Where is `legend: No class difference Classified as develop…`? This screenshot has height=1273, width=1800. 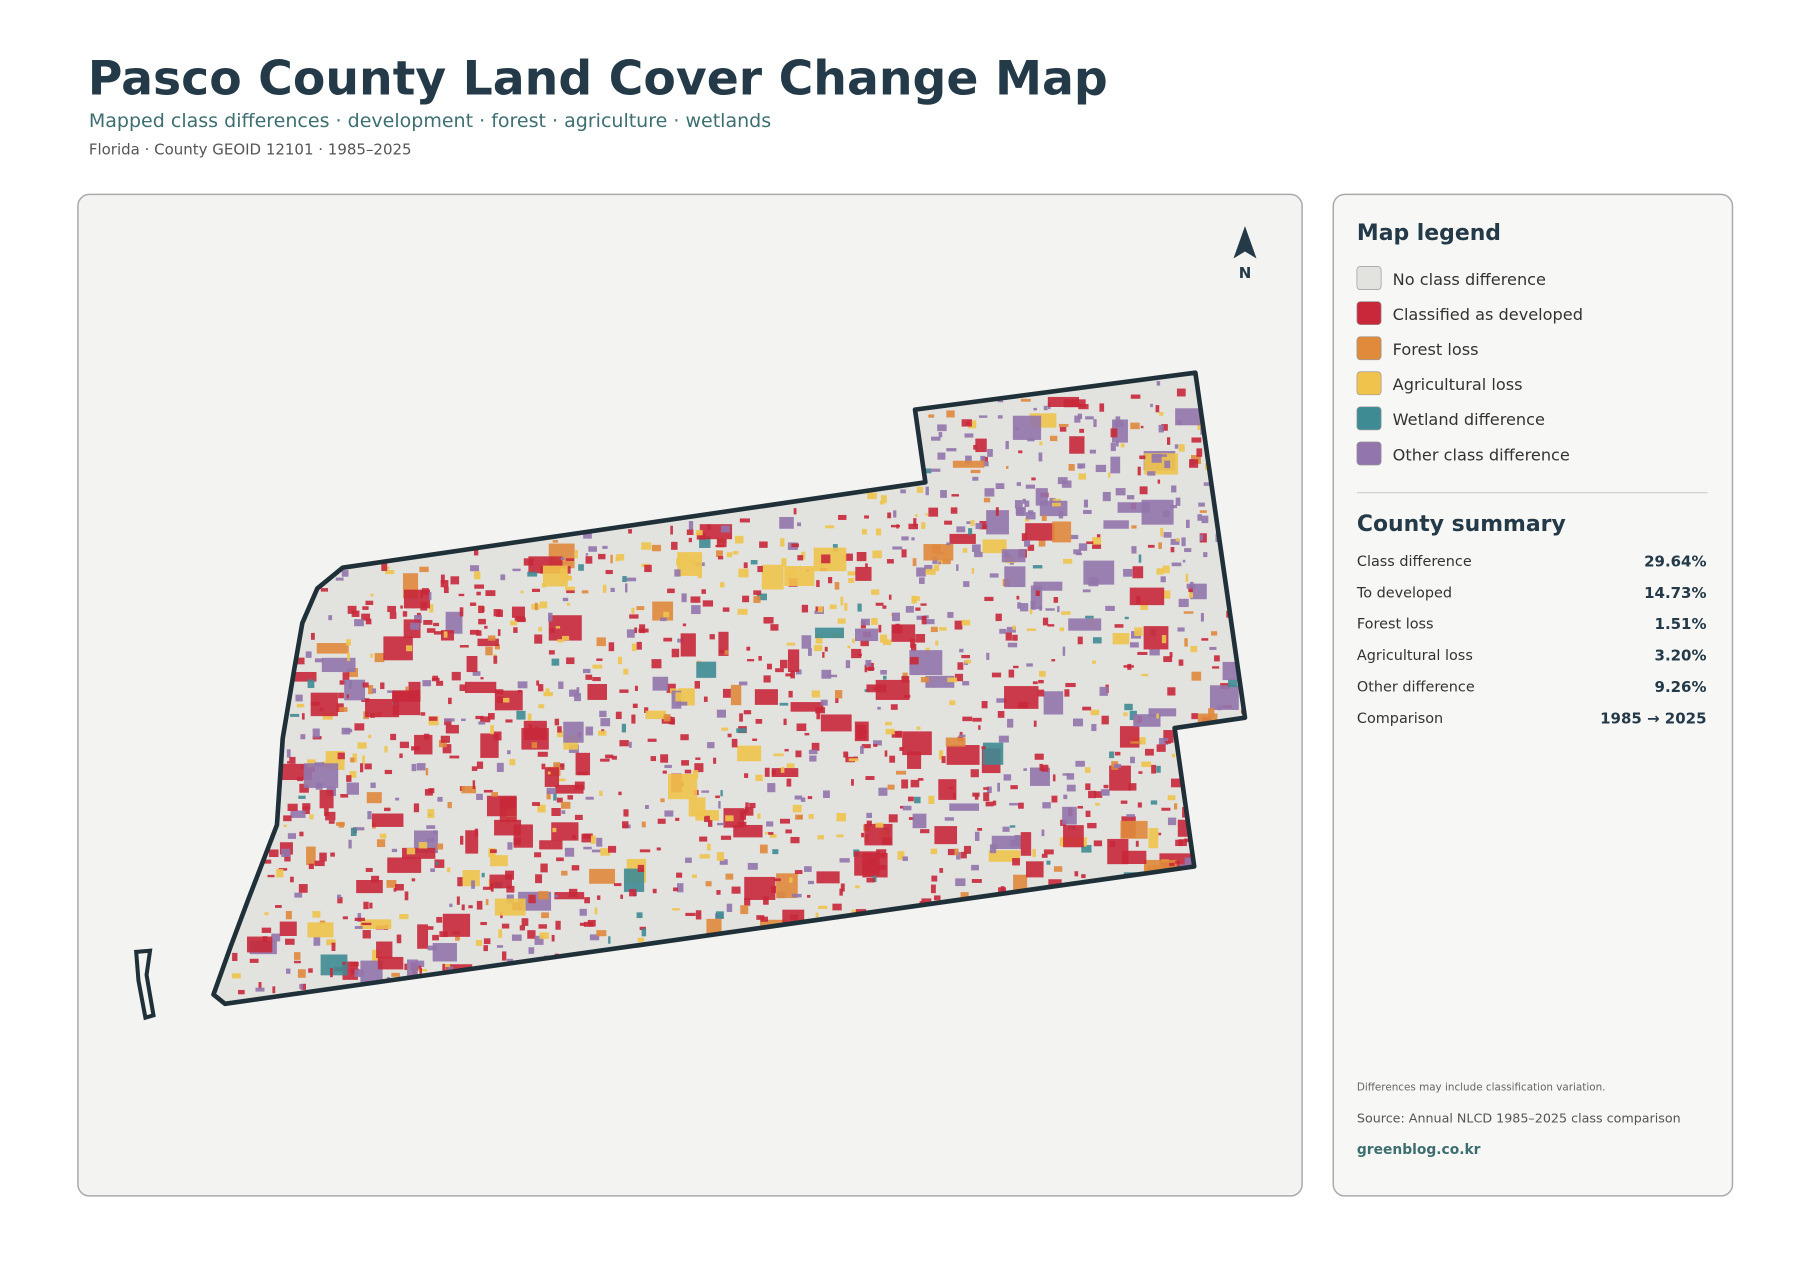
legend: No class difference Classified as develop… is located at coordinates (1469, 366).